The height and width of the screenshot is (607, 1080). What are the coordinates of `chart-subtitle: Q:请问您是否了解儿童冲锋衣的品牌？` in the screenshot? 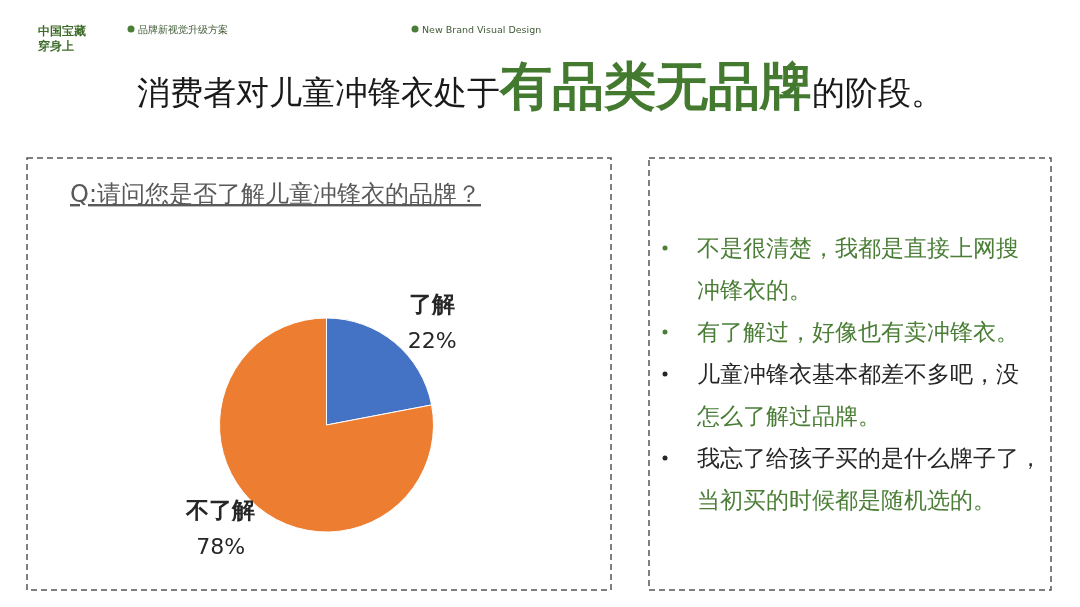 It's located at (275, 194).